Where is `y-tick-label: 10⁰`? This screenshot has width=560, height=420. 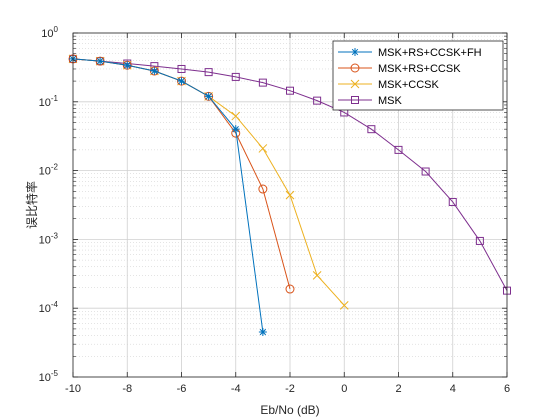 y-tick-label: 10⁰ is located at coordinates (49, 32).